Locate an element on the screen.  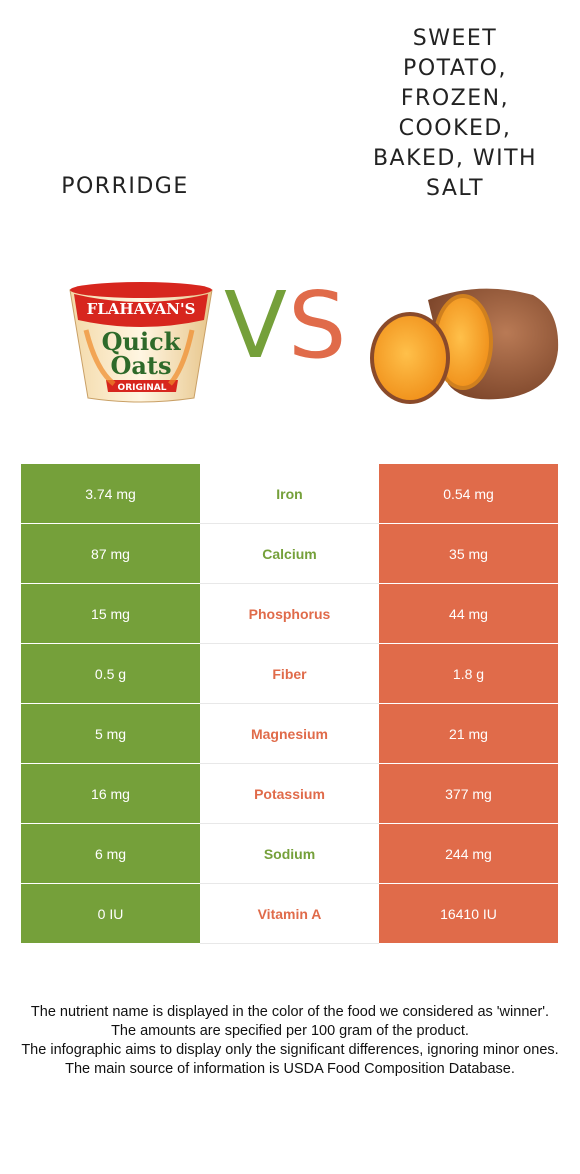
vs-v-letter: V is located at coordinates (255, 325).